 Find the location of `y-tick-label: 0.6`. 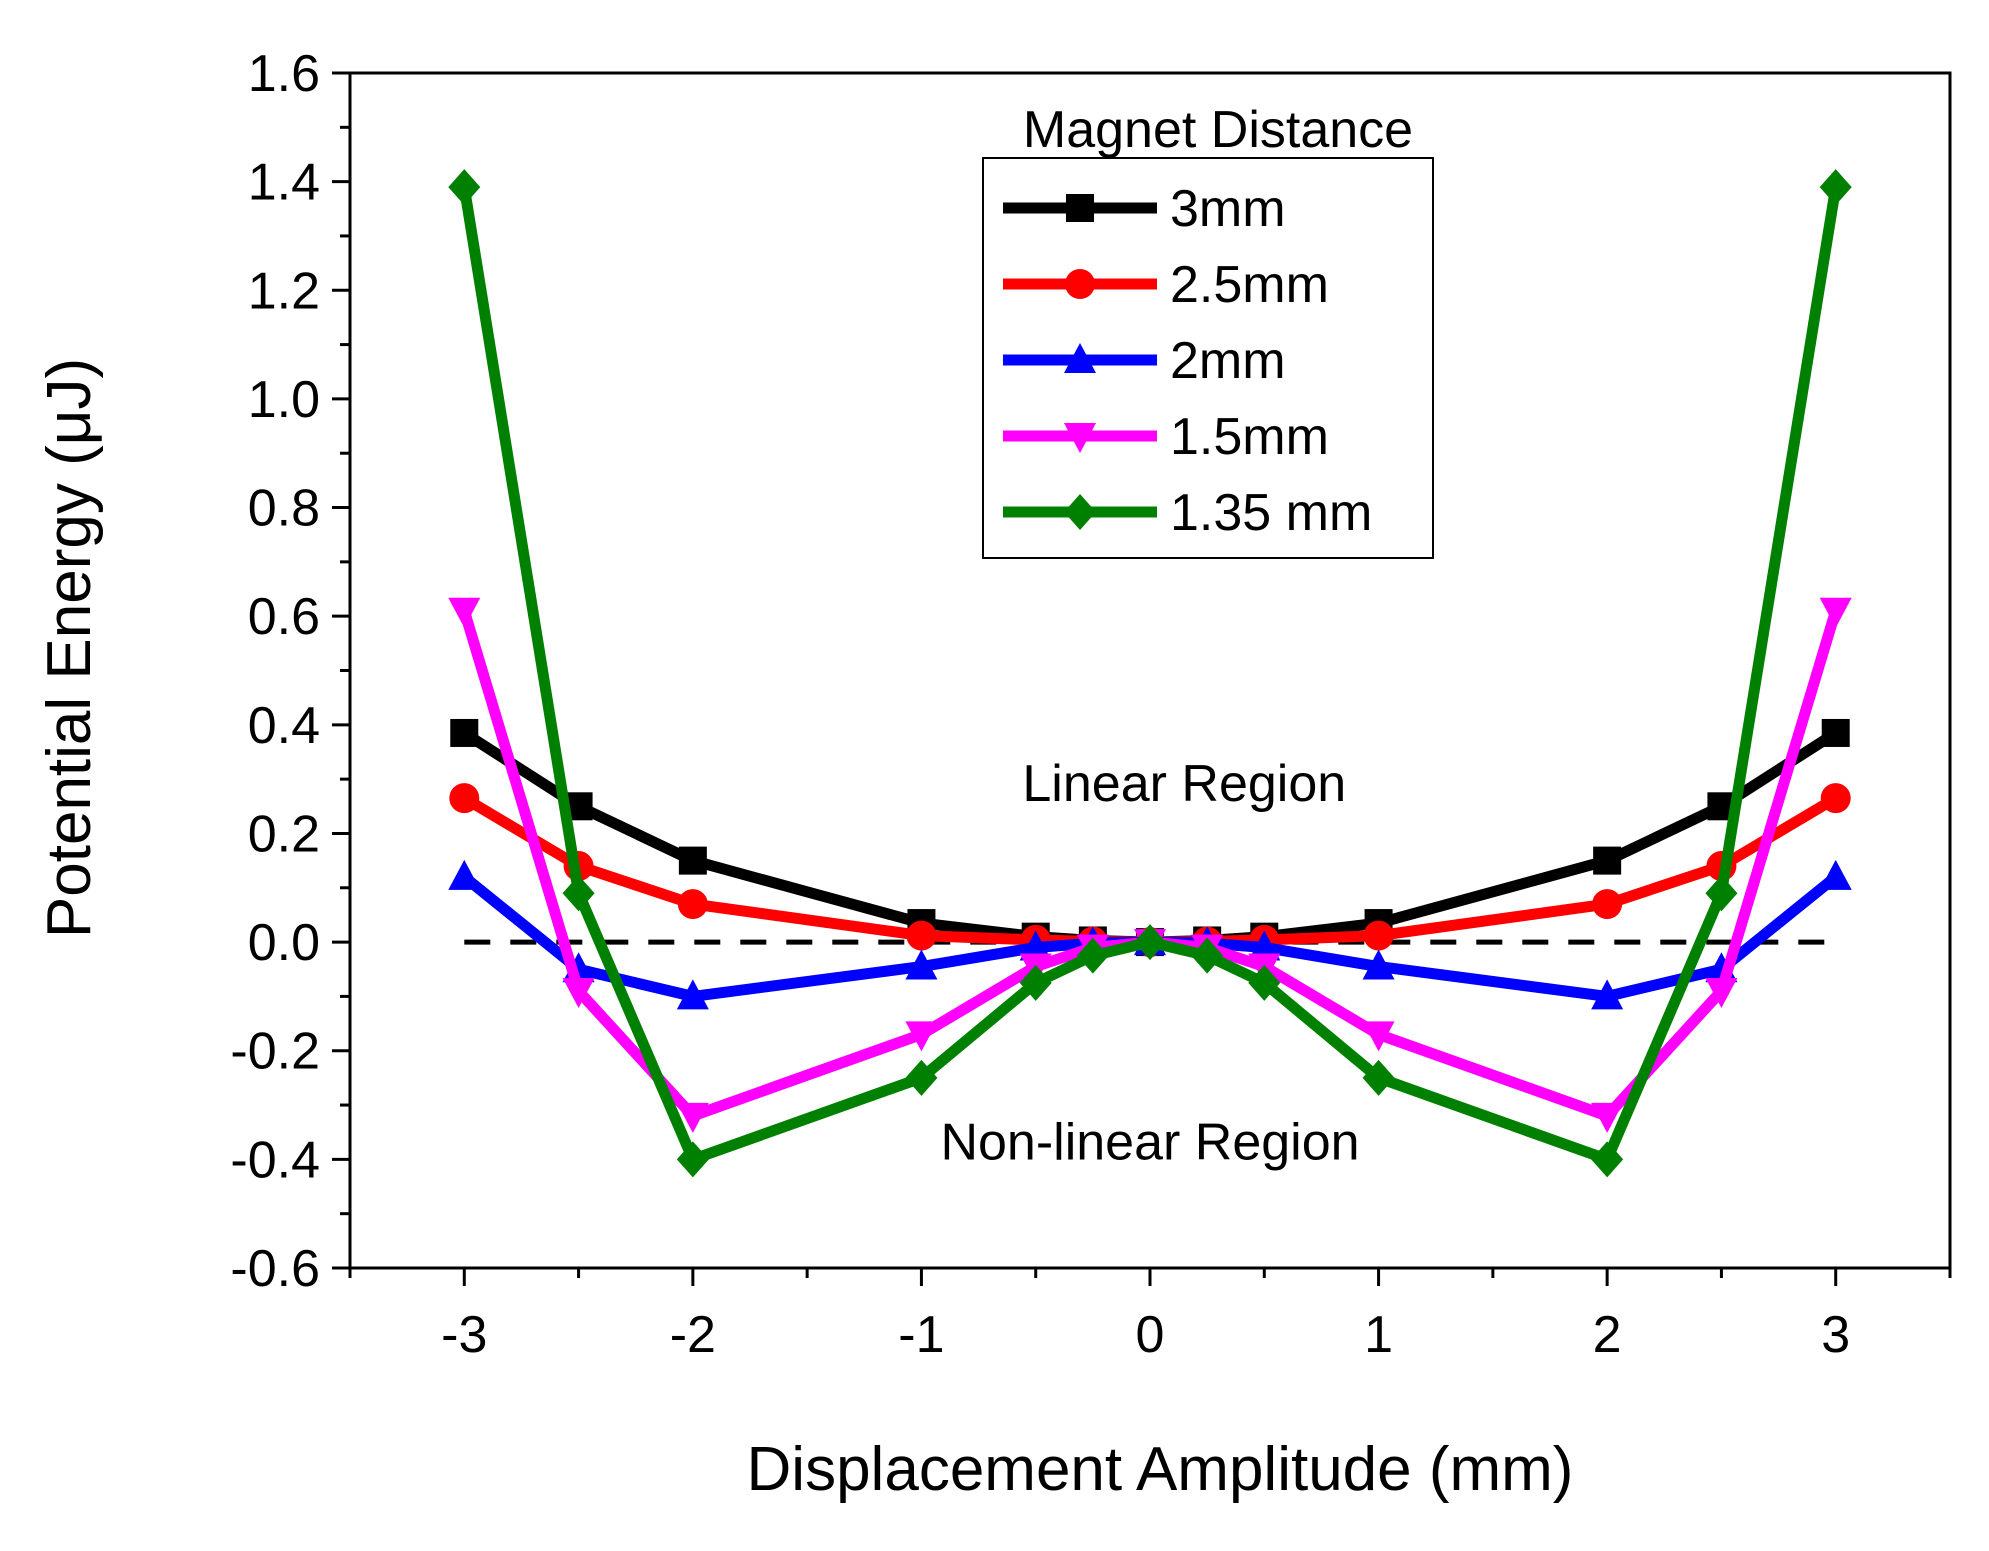

y-tick-label: 0.6 is located at coordinates (284, 617).